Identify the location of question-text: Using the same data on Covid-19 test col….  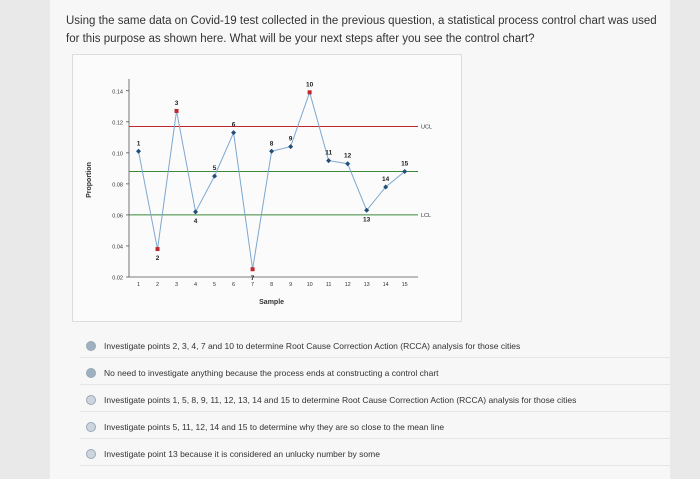
(361, 30).